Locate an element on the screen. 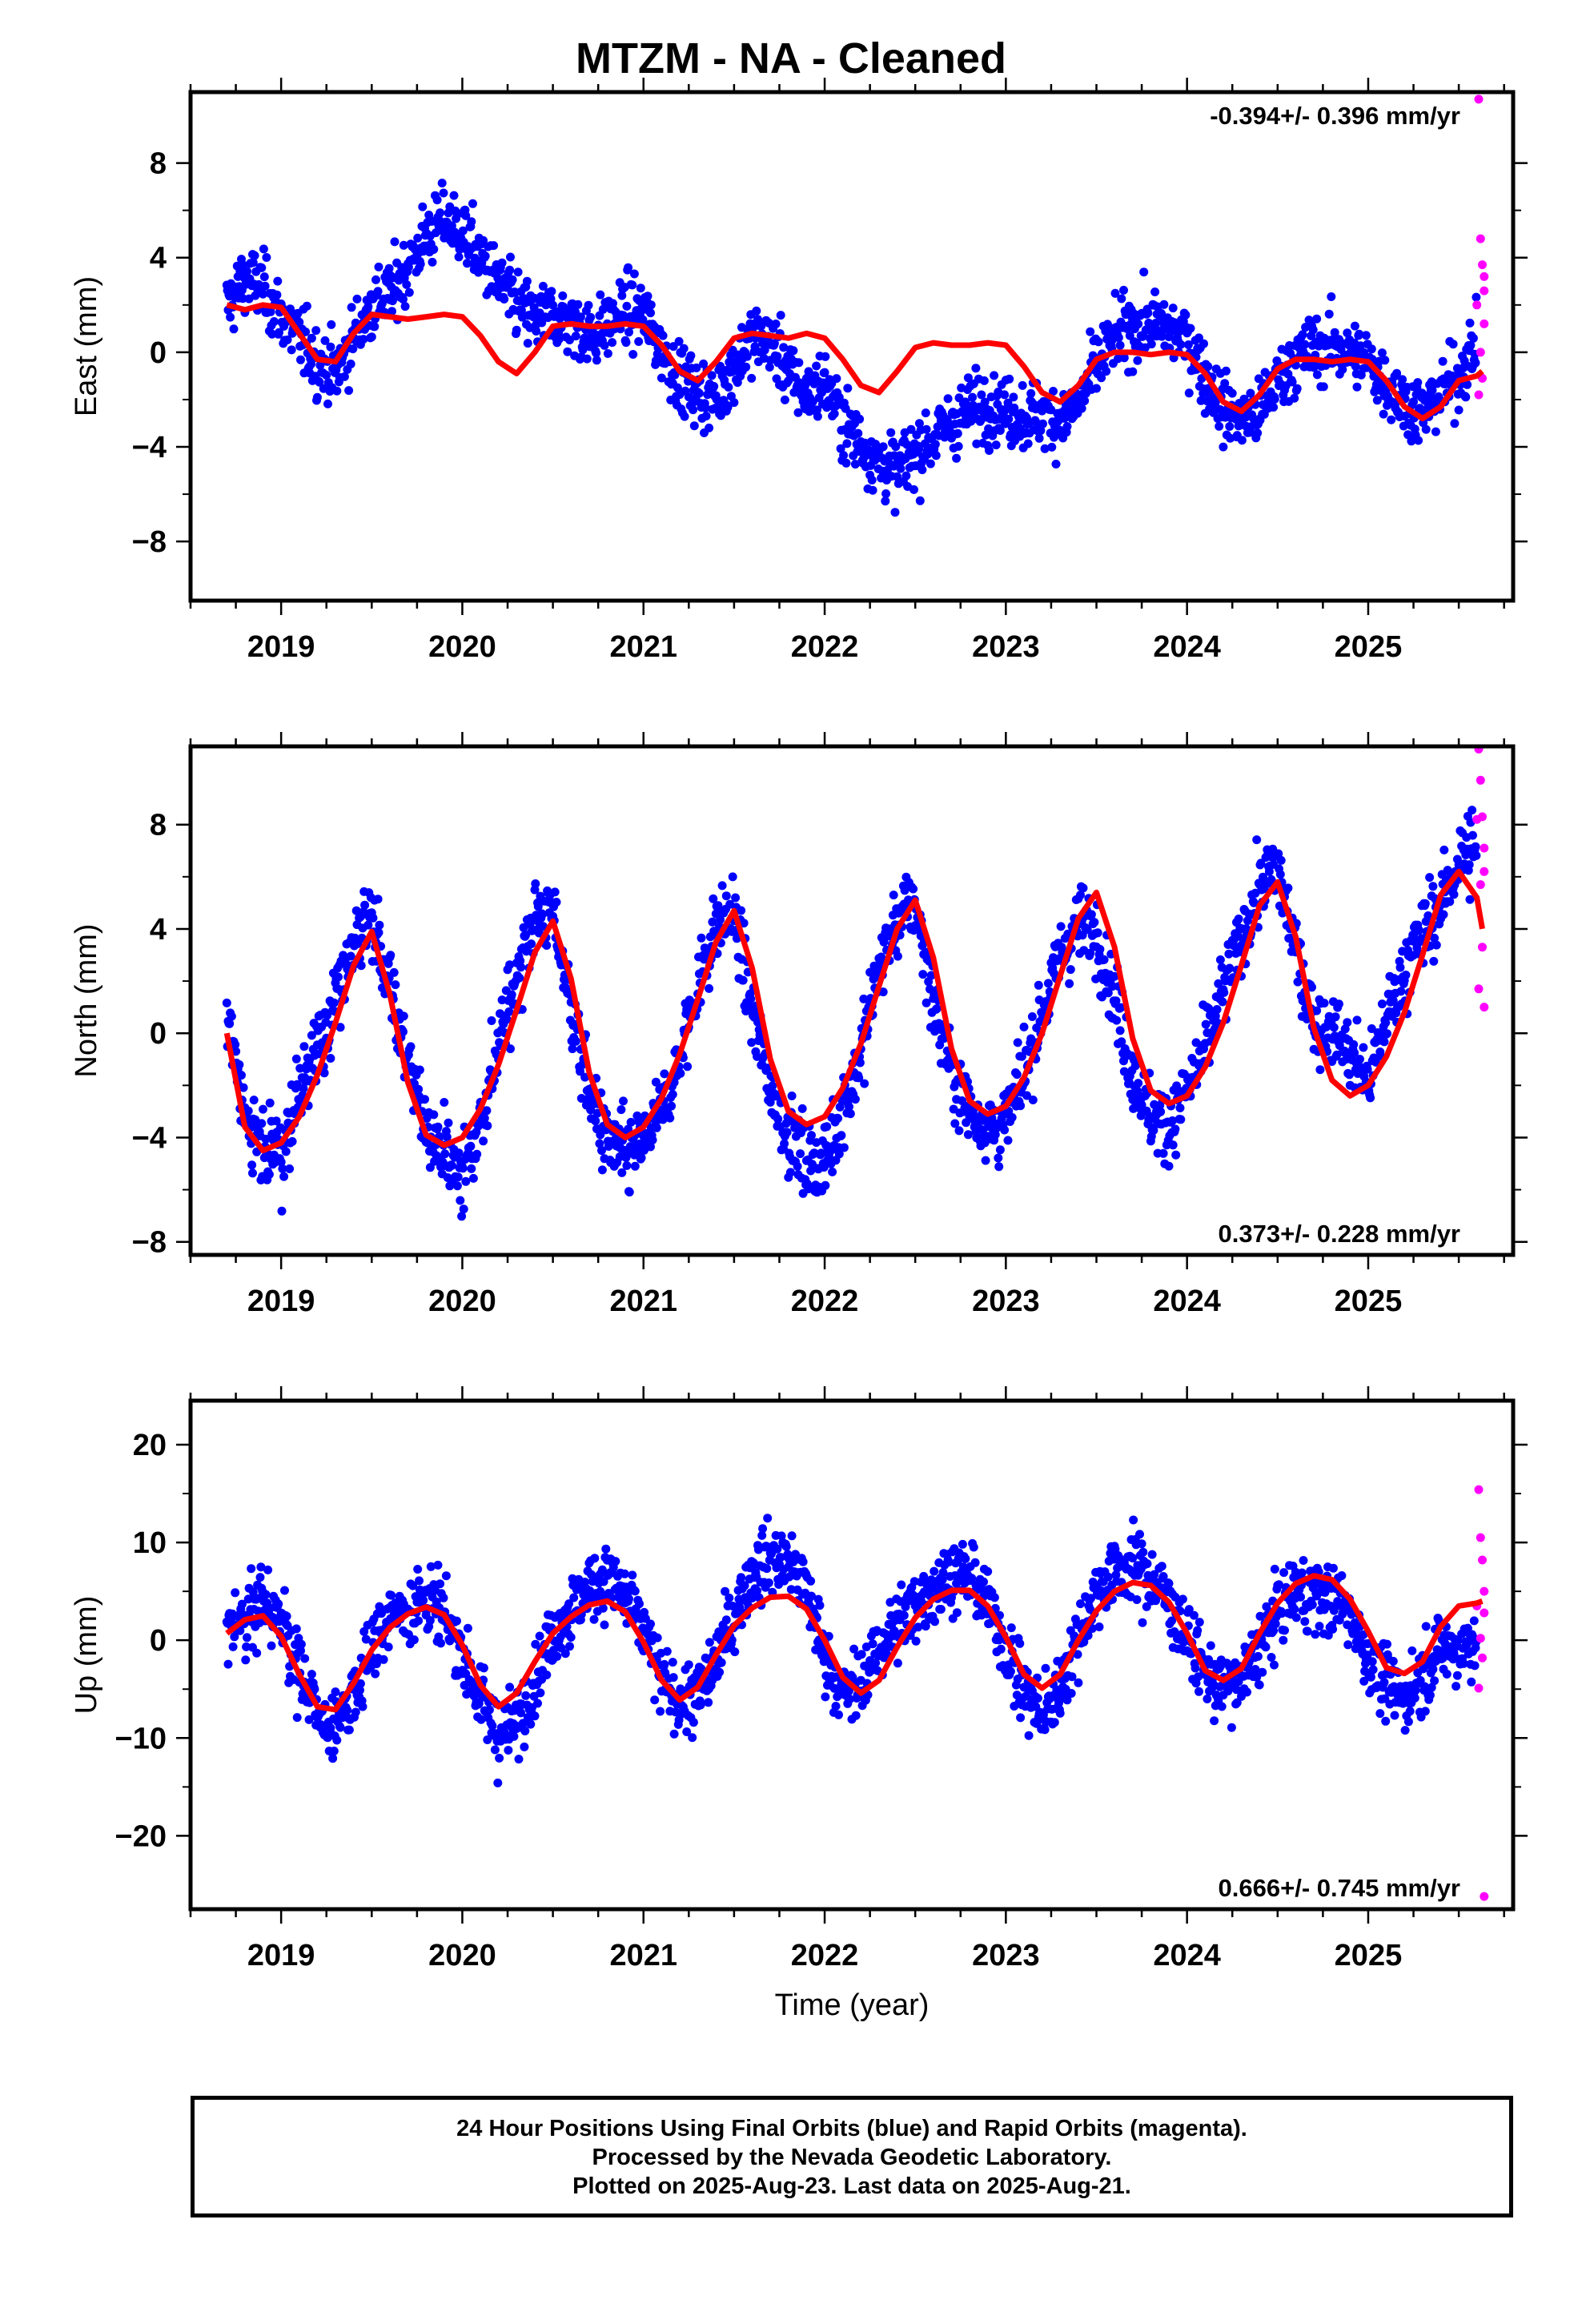  plot-area is located at coordinates (855, 305).